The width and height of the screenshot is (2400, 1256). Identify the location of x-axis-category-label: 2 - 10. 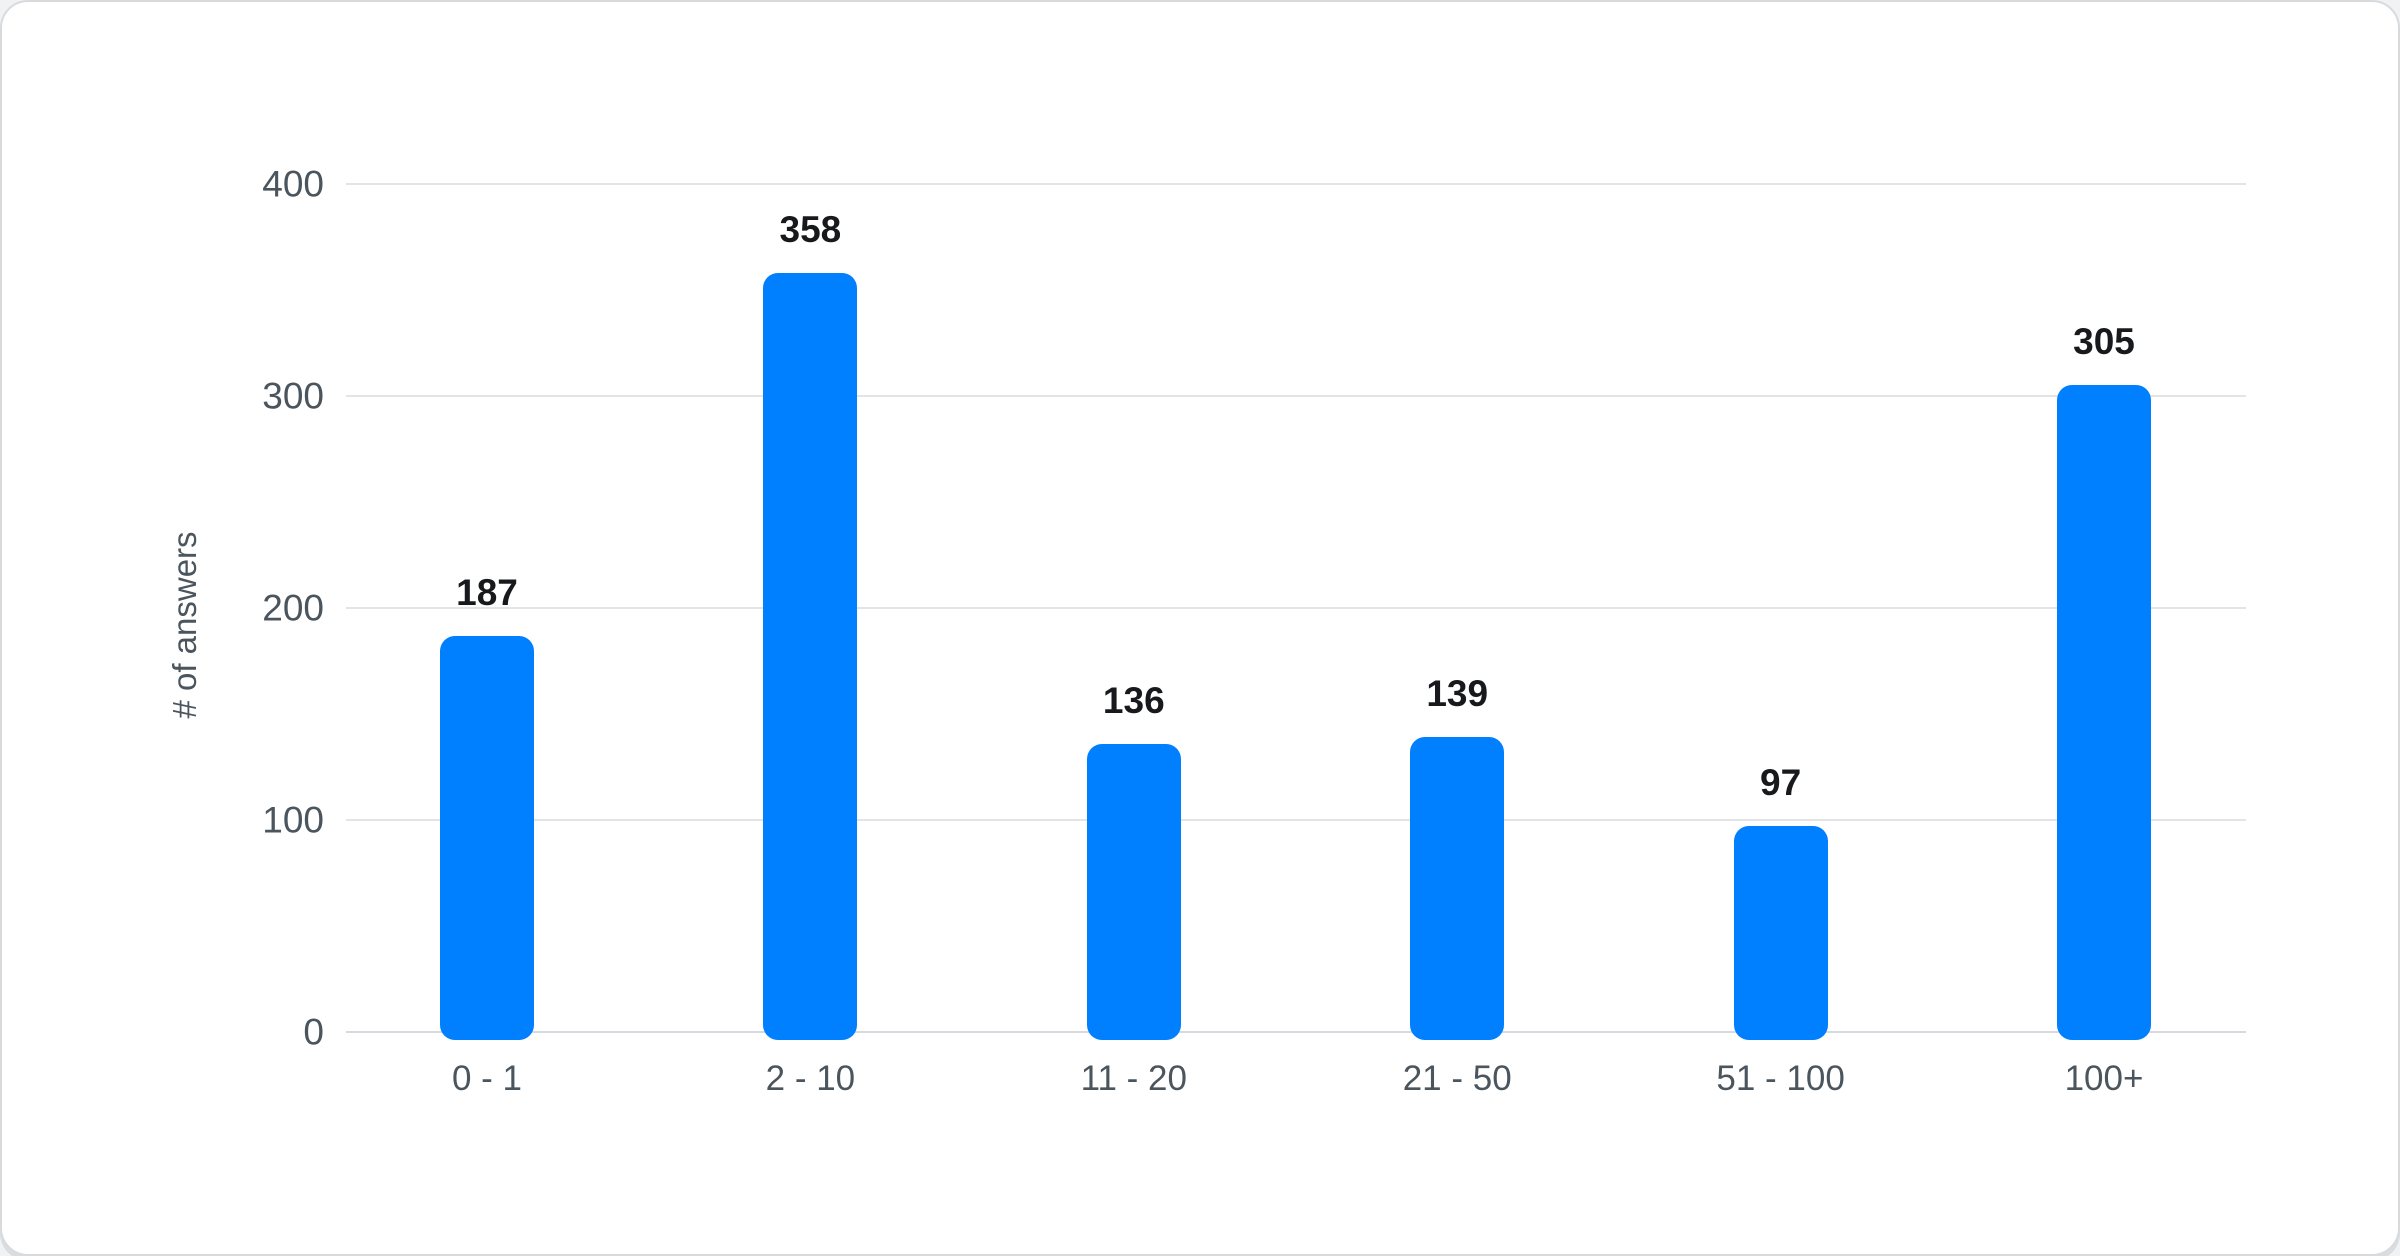
(810, 1078).